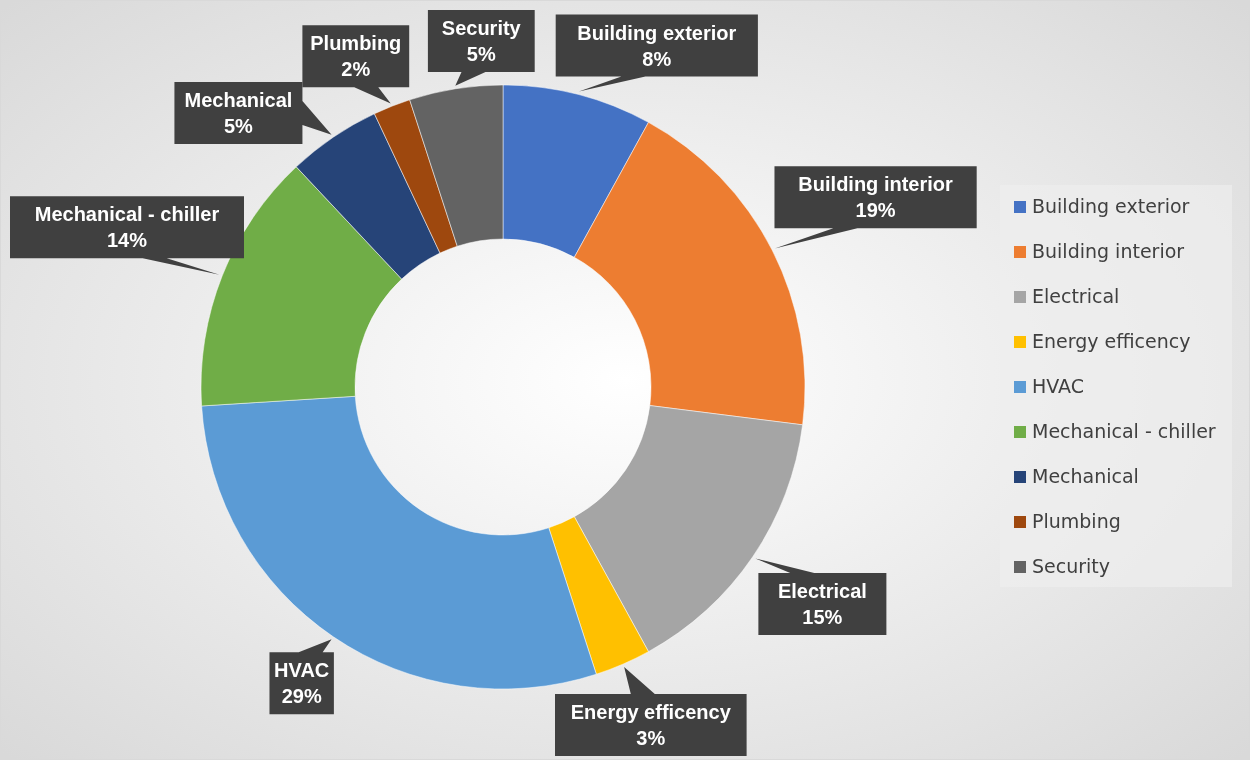  I want to click on slice-label: Plumbing, so click(356, 43).